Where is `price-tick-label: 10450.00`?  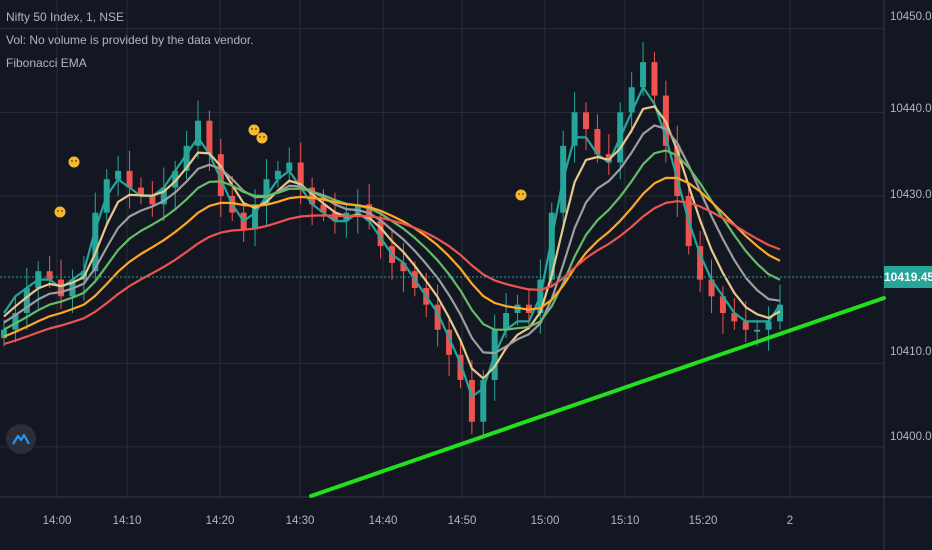
price-tick-label: 10450.00 is located at coordinates (911, 17).